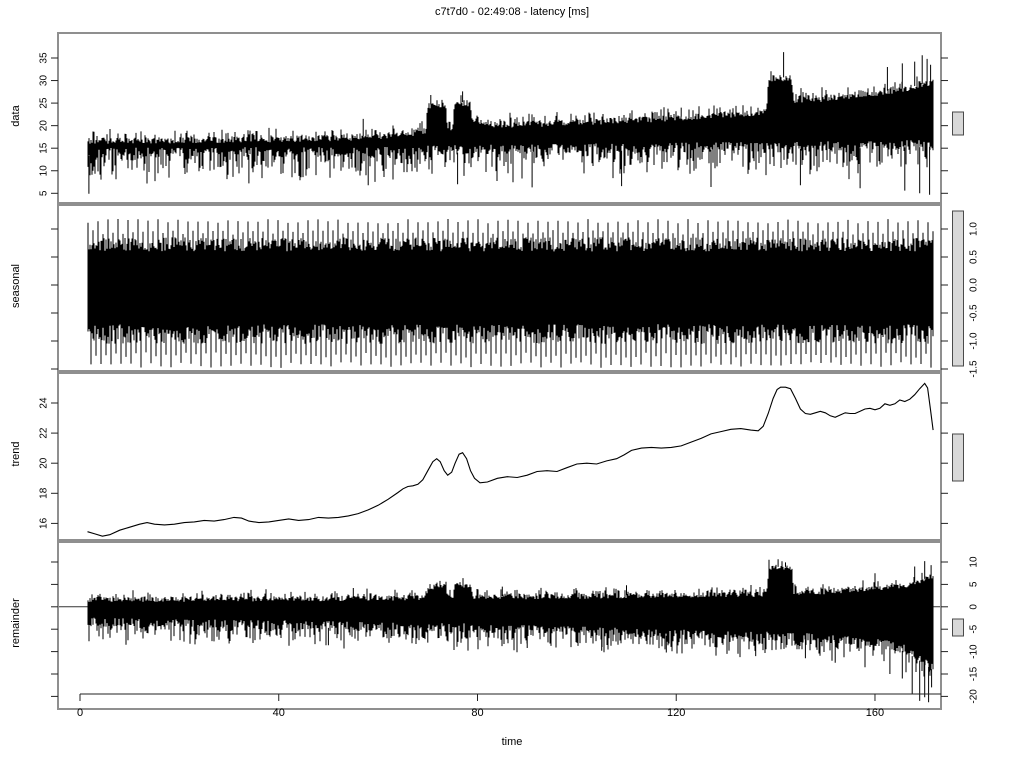  I want to click on y-tick-label: 0, so click(974, 607).